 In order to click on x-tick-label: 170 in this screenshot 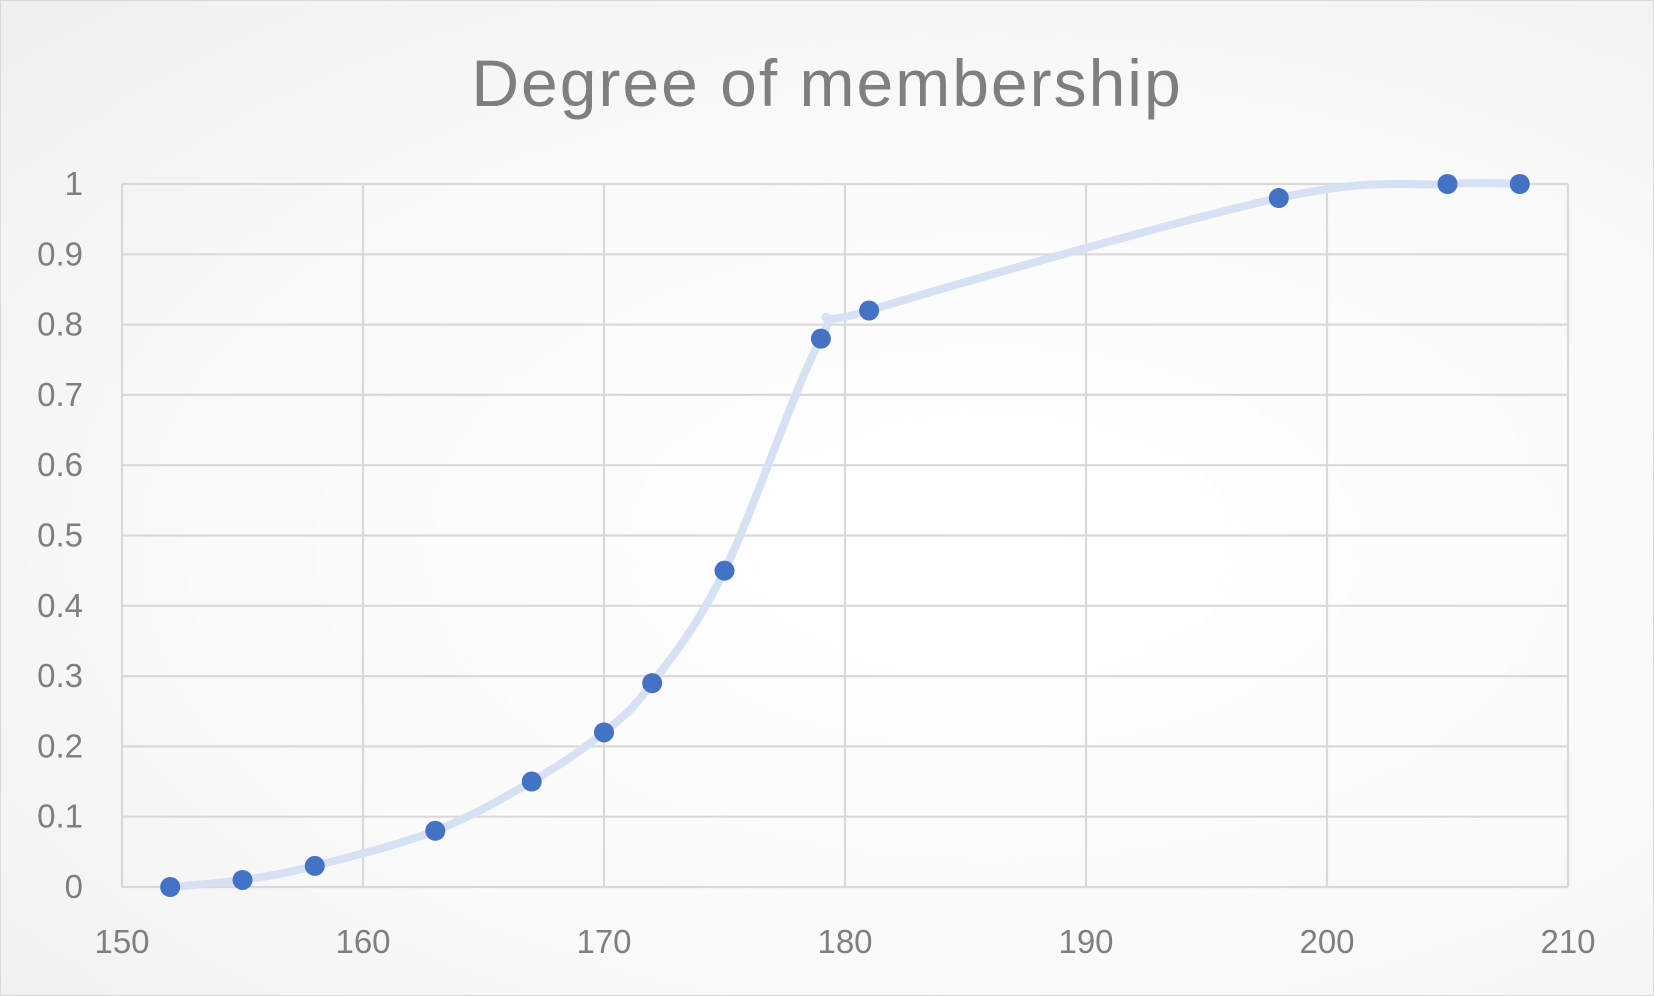, I will do `click(603, 941)`.